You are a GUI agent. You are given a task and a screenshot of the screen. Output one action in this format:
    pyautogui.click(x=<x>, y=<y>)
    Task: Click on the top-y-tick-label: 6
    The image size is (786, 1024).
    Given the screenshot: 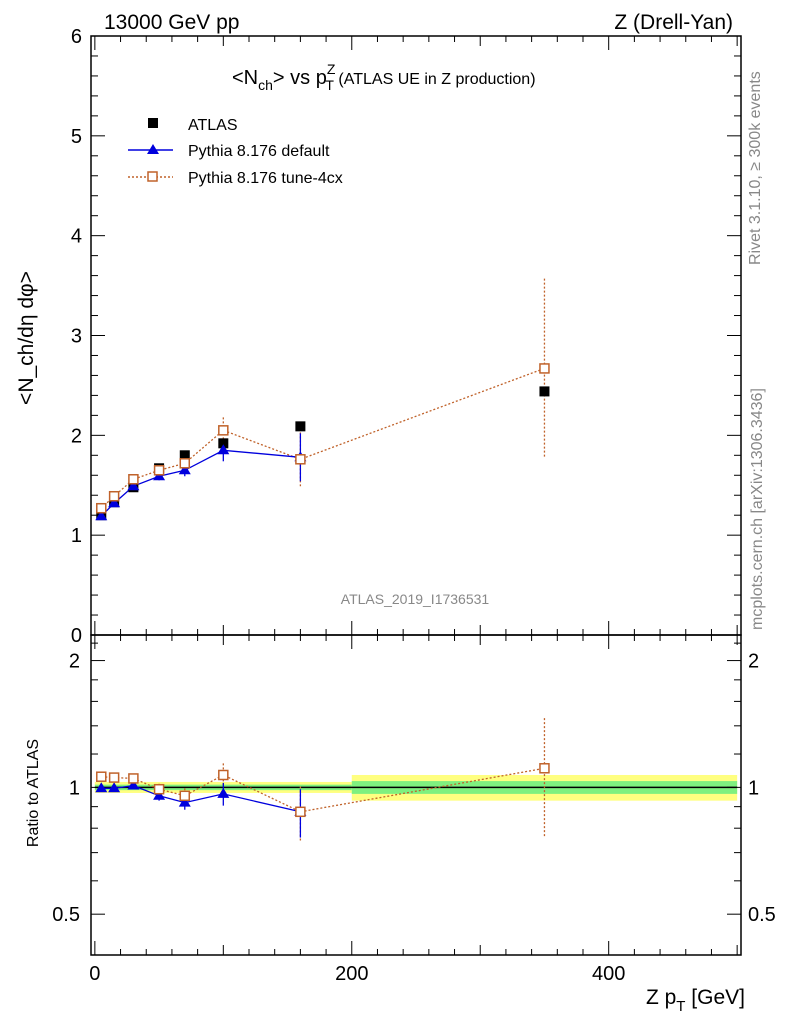 What is the action you would take?
    pyautogui.click(x=76, y=37)
    